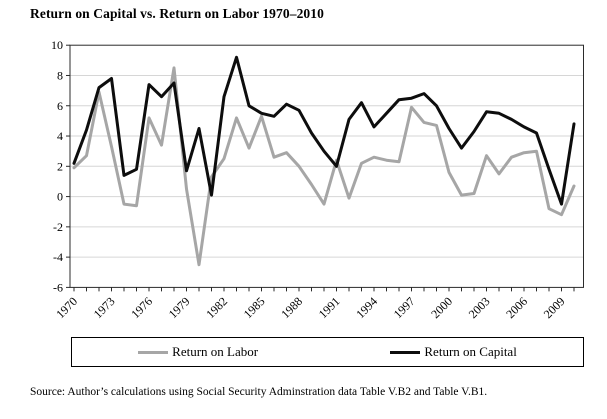 This screenshot has width=607, height=419. What do you see at coordinates (254, 307) in the screenshot?
I see `svg-text: 1985` at bounding box center [254, 307].